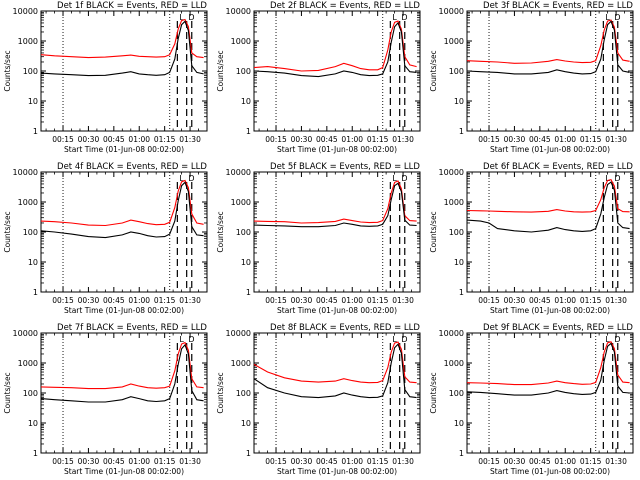 The image size is (640, 480). What do you see at coordinates (345, 6) in the screenshot?
I see `panel-title: Det 2f BLACK = Events, RED = LLD` at bounding box center [345, 6].